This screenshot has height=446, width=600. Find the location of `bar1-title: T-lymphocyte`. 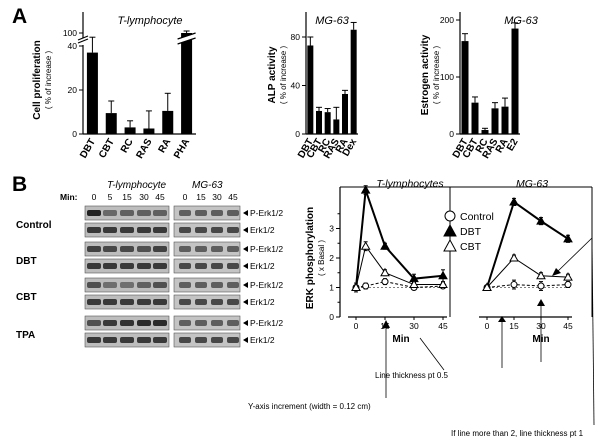

bar1-title: T-lymphocyte is located at coordinates (149, 21).